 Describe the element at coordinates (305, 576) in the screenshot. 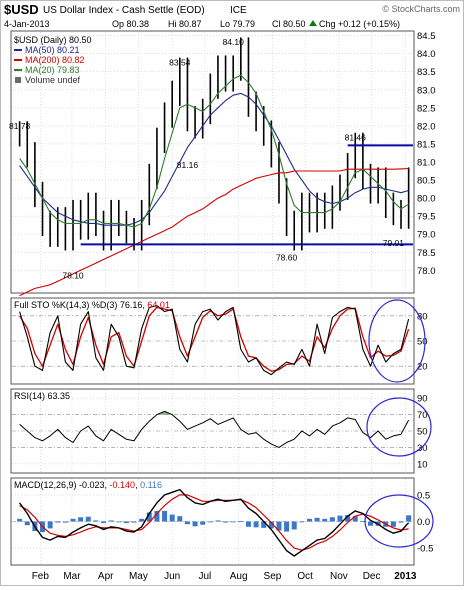

I see `month-tick-label: Oct` at that location.